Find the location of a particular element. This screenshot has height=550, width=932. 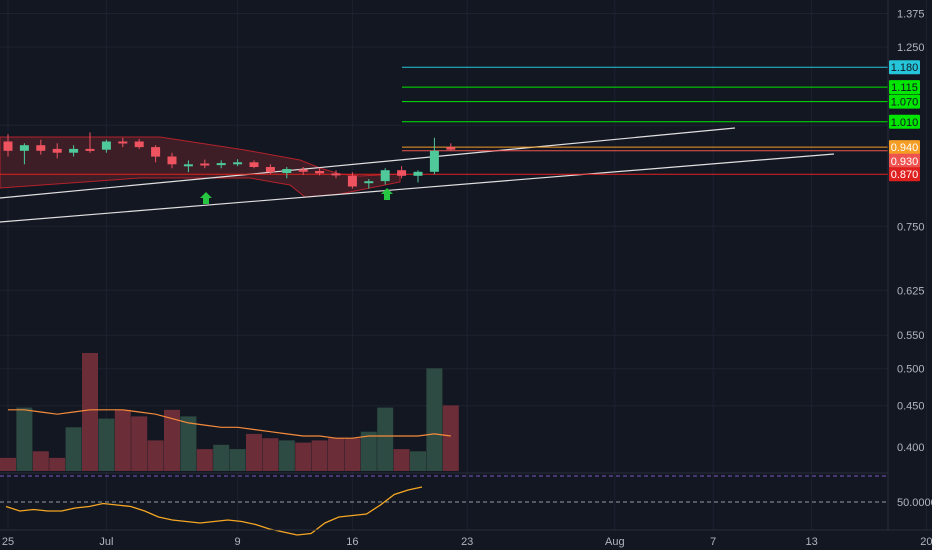

time-tick-label: 25 is located at coordinates (8, 542).